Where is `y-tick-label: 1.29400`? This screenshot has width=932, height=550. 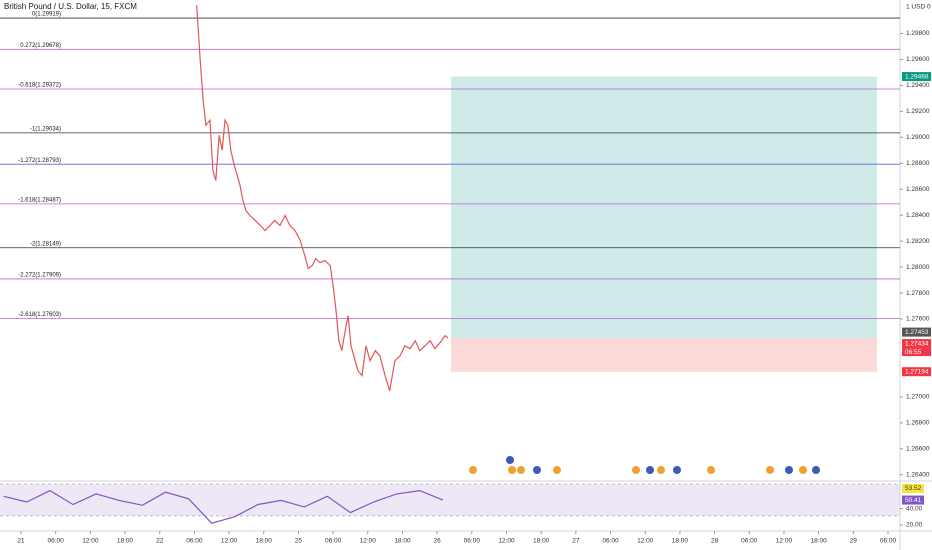 y-tick-label: 1.29400 is located at coordinates (918, 85).